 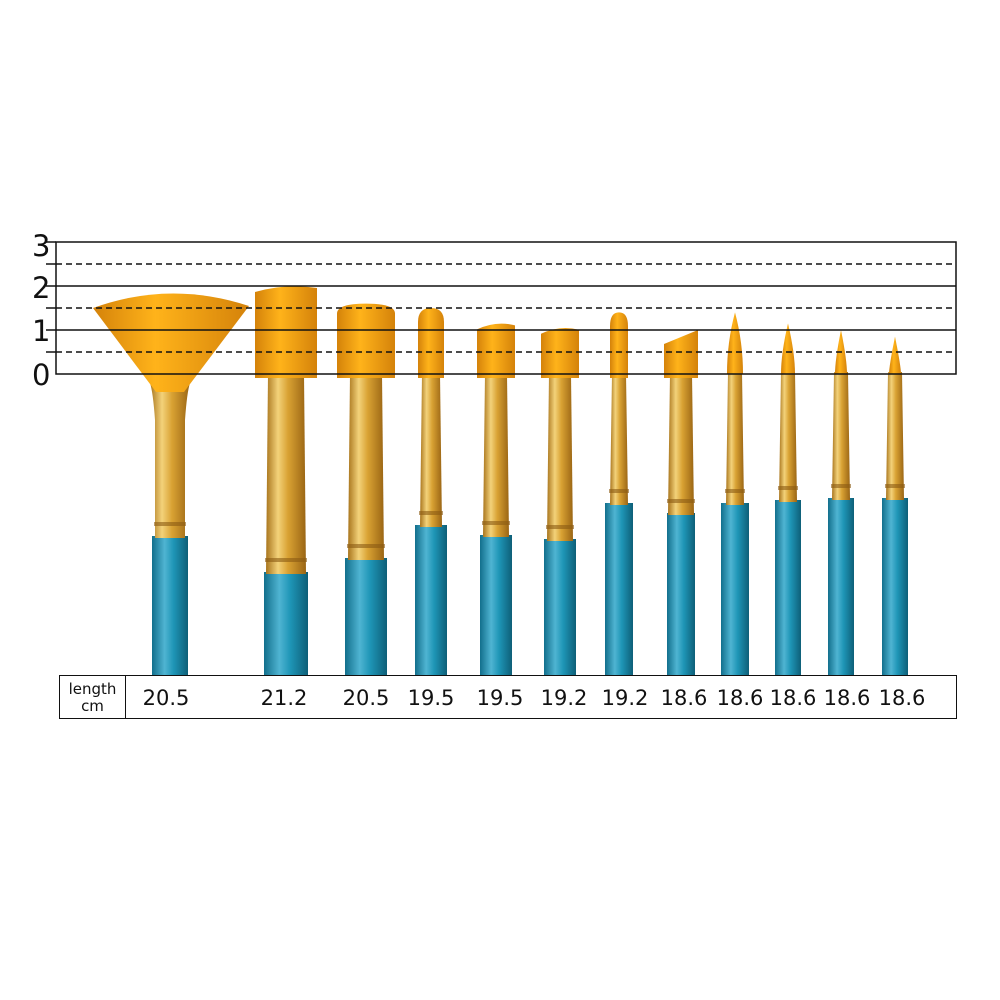 What do you see at coordinates (41, 375) in the screenshot?
I see `scale-label-0: 0` at bounding box center [41, 375].